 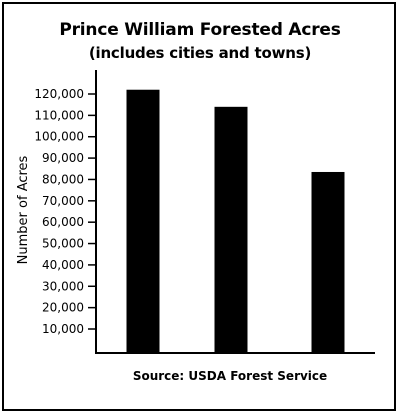 What do you see at coordinates (63, 201) in the screenshot?
I see `y-tick-label: 70,000` at bounding box center [63, 201].